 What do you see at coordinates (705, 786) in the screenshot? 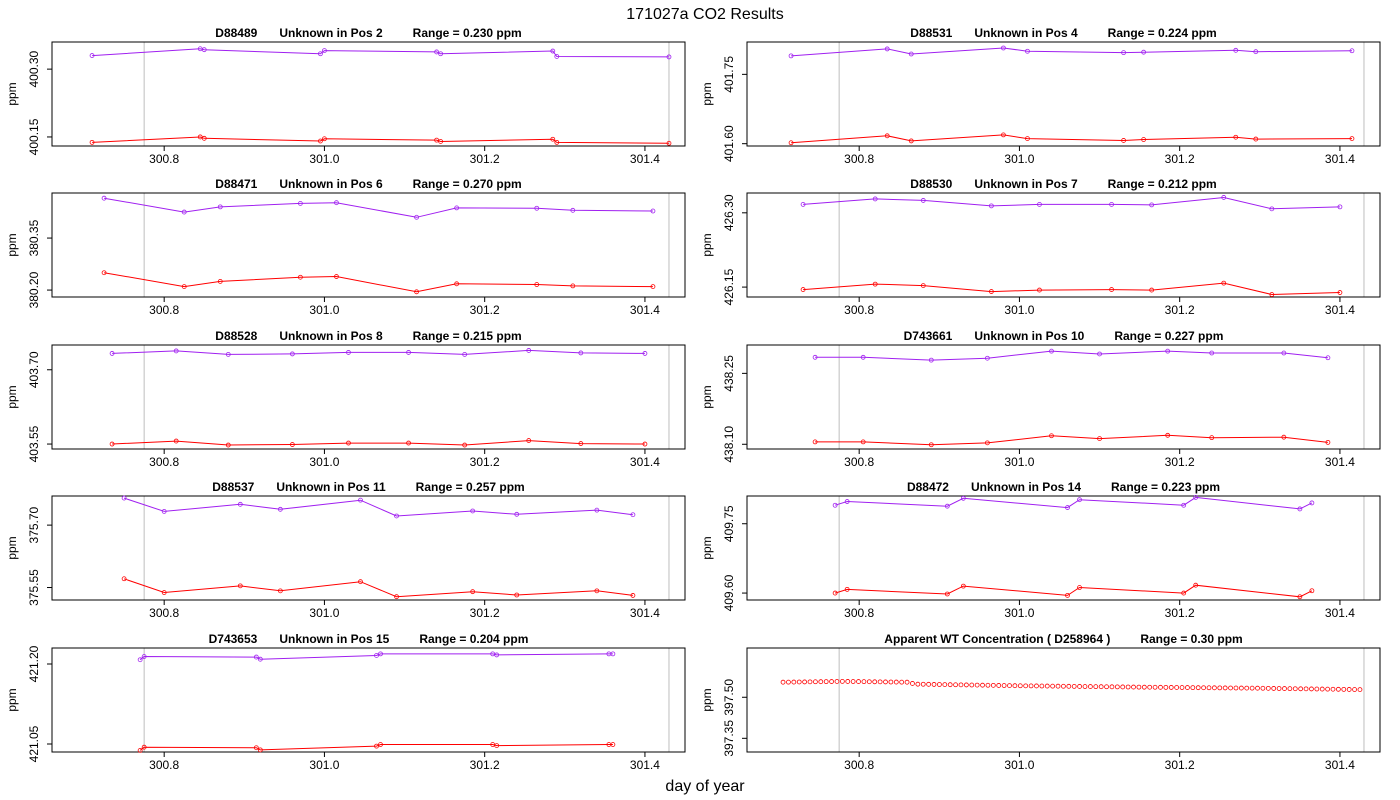
I see `x-axis-label: day of year` at bounding box center [705, 786].